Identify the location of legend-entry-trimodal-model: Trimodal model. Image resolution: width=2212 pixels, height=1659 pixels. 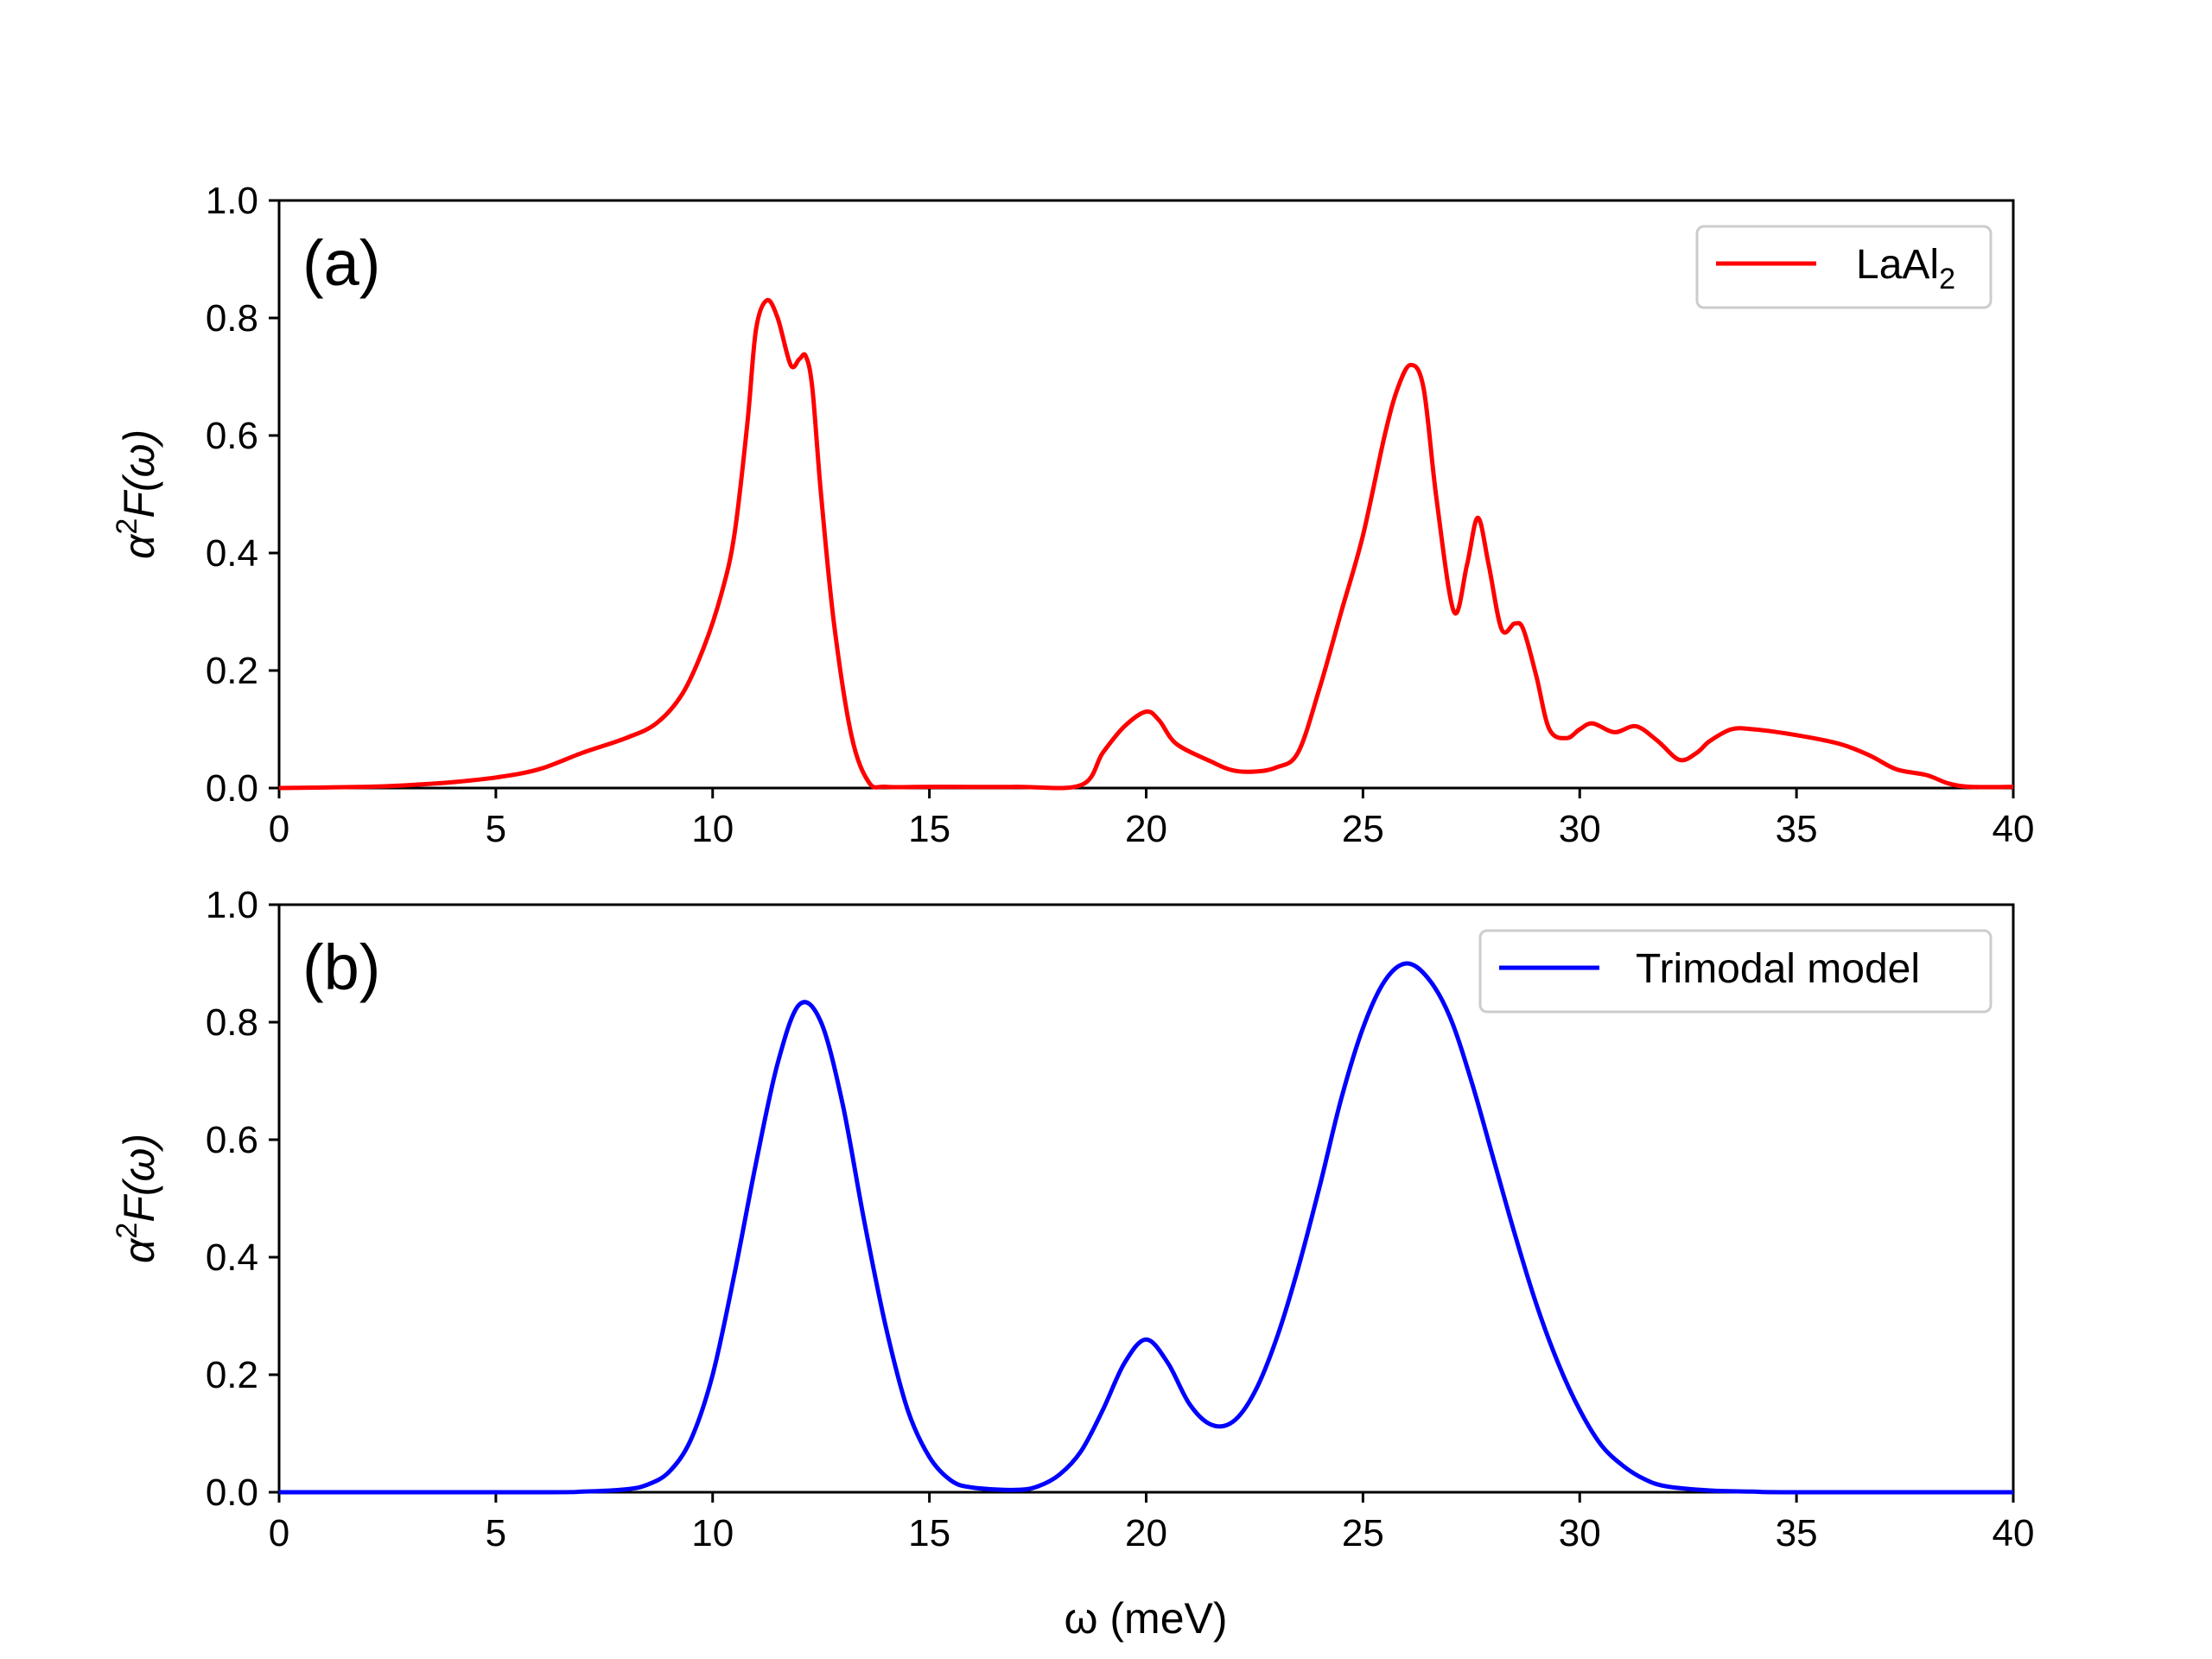
(1778, 969).